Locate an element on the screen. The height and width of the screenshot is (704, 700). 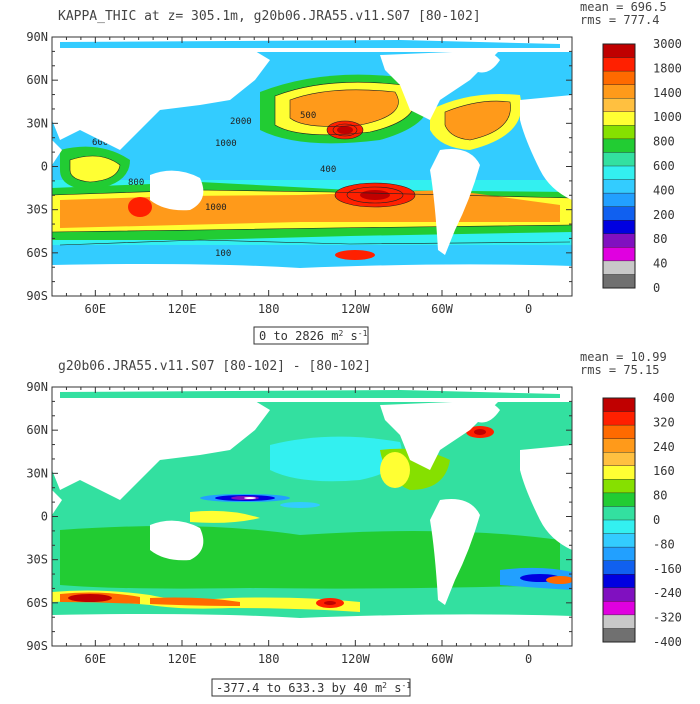
mean-text: mean = 10.99 is located at coordinates (623, 357).